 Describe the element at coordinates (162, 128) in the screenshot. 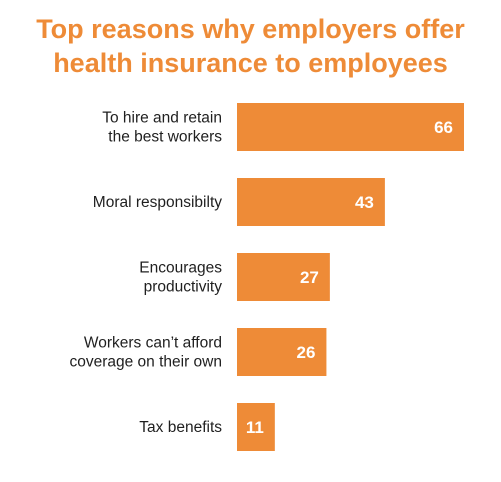

I see `category-label-1: To hire and retain the best workers` at that location.